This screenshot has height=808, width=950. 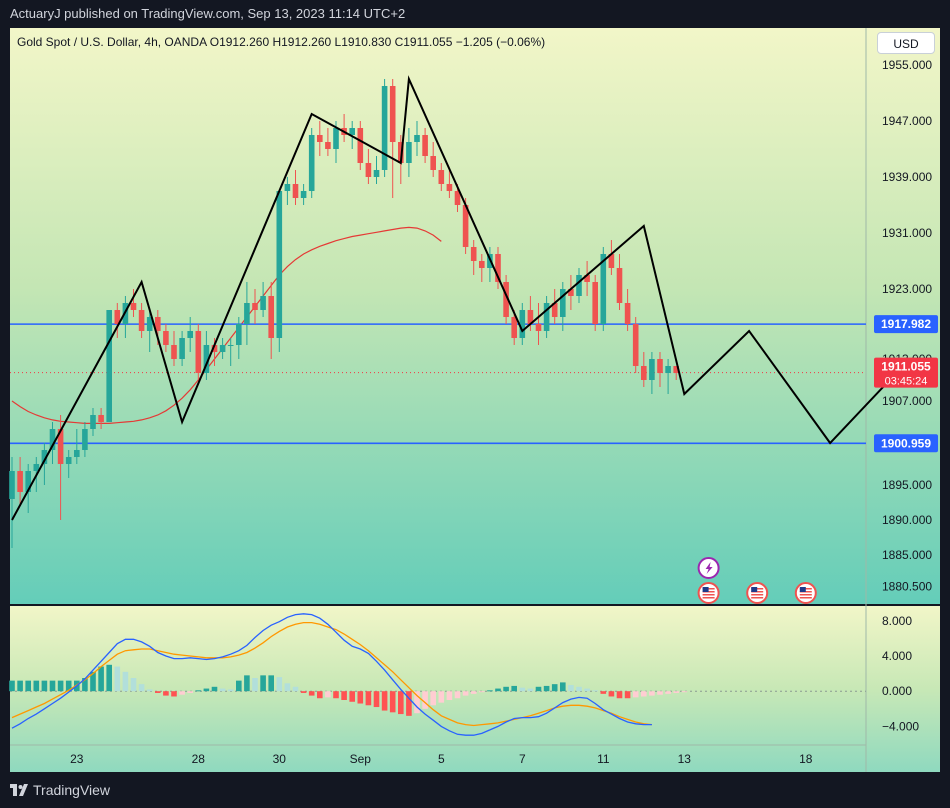 What do you see at coordinates (897, 691) in the screenshot?
I see `macd-tick-label: 0.000` at bounding box center [897, 691].